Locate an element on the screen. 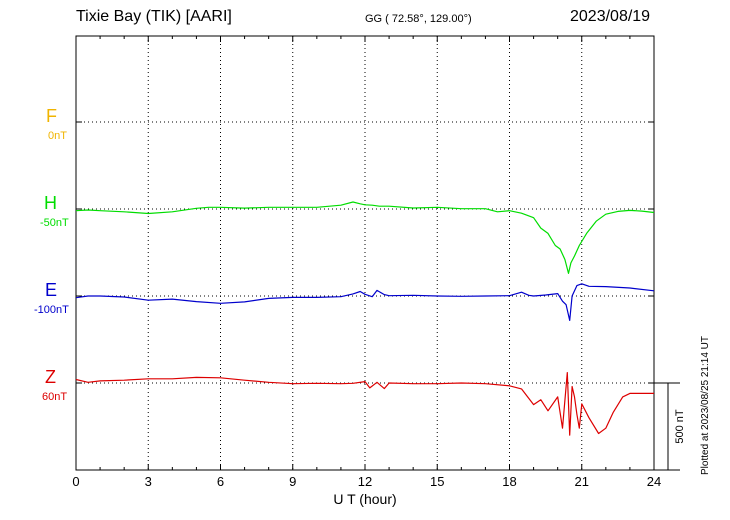 This screenshot has height=520, width=730. x-tick-label: 21 is located at coordinates (582, 481).